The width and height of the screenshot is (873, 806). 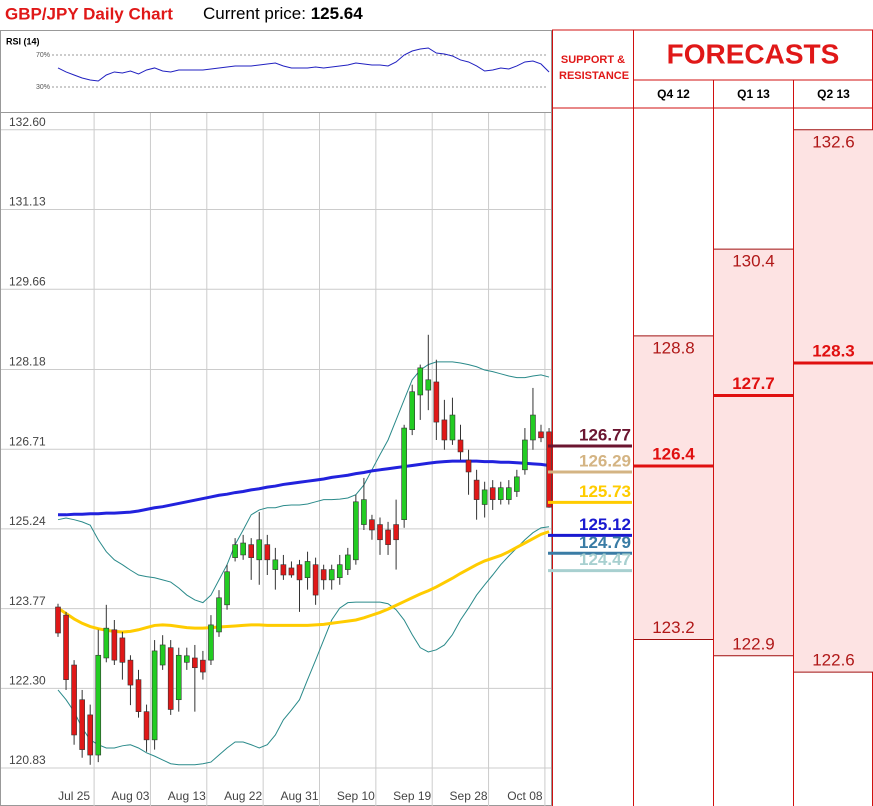 I want to click on y-tick-label: 128.18, so click(x=27, y=362).